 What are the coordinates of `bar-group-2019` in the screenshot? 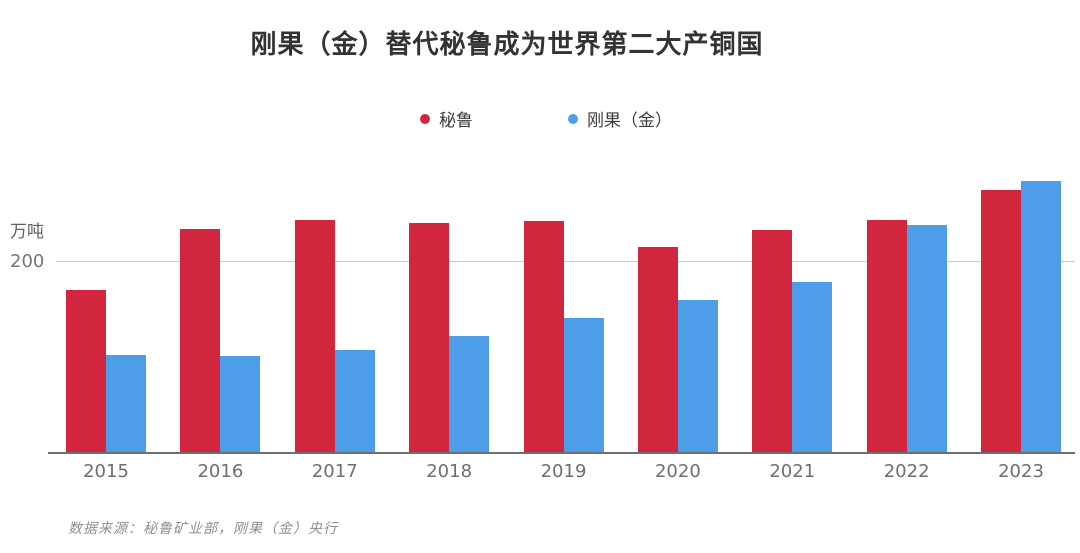 It's located at (563, 336).